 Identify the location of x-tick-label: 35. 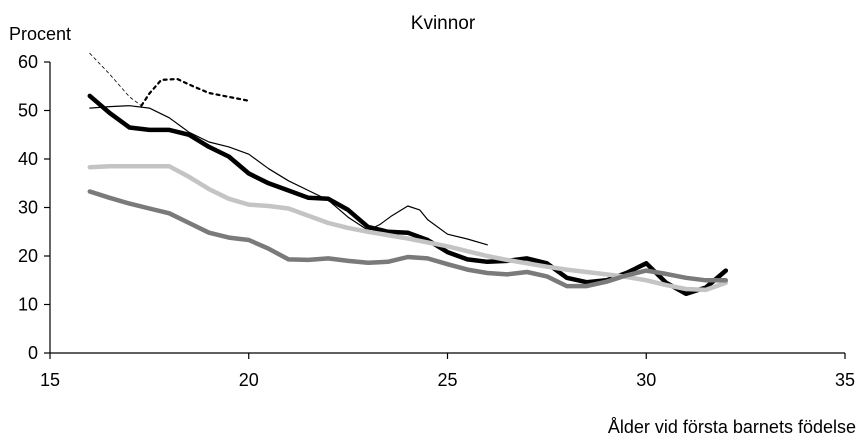
(845, 380).